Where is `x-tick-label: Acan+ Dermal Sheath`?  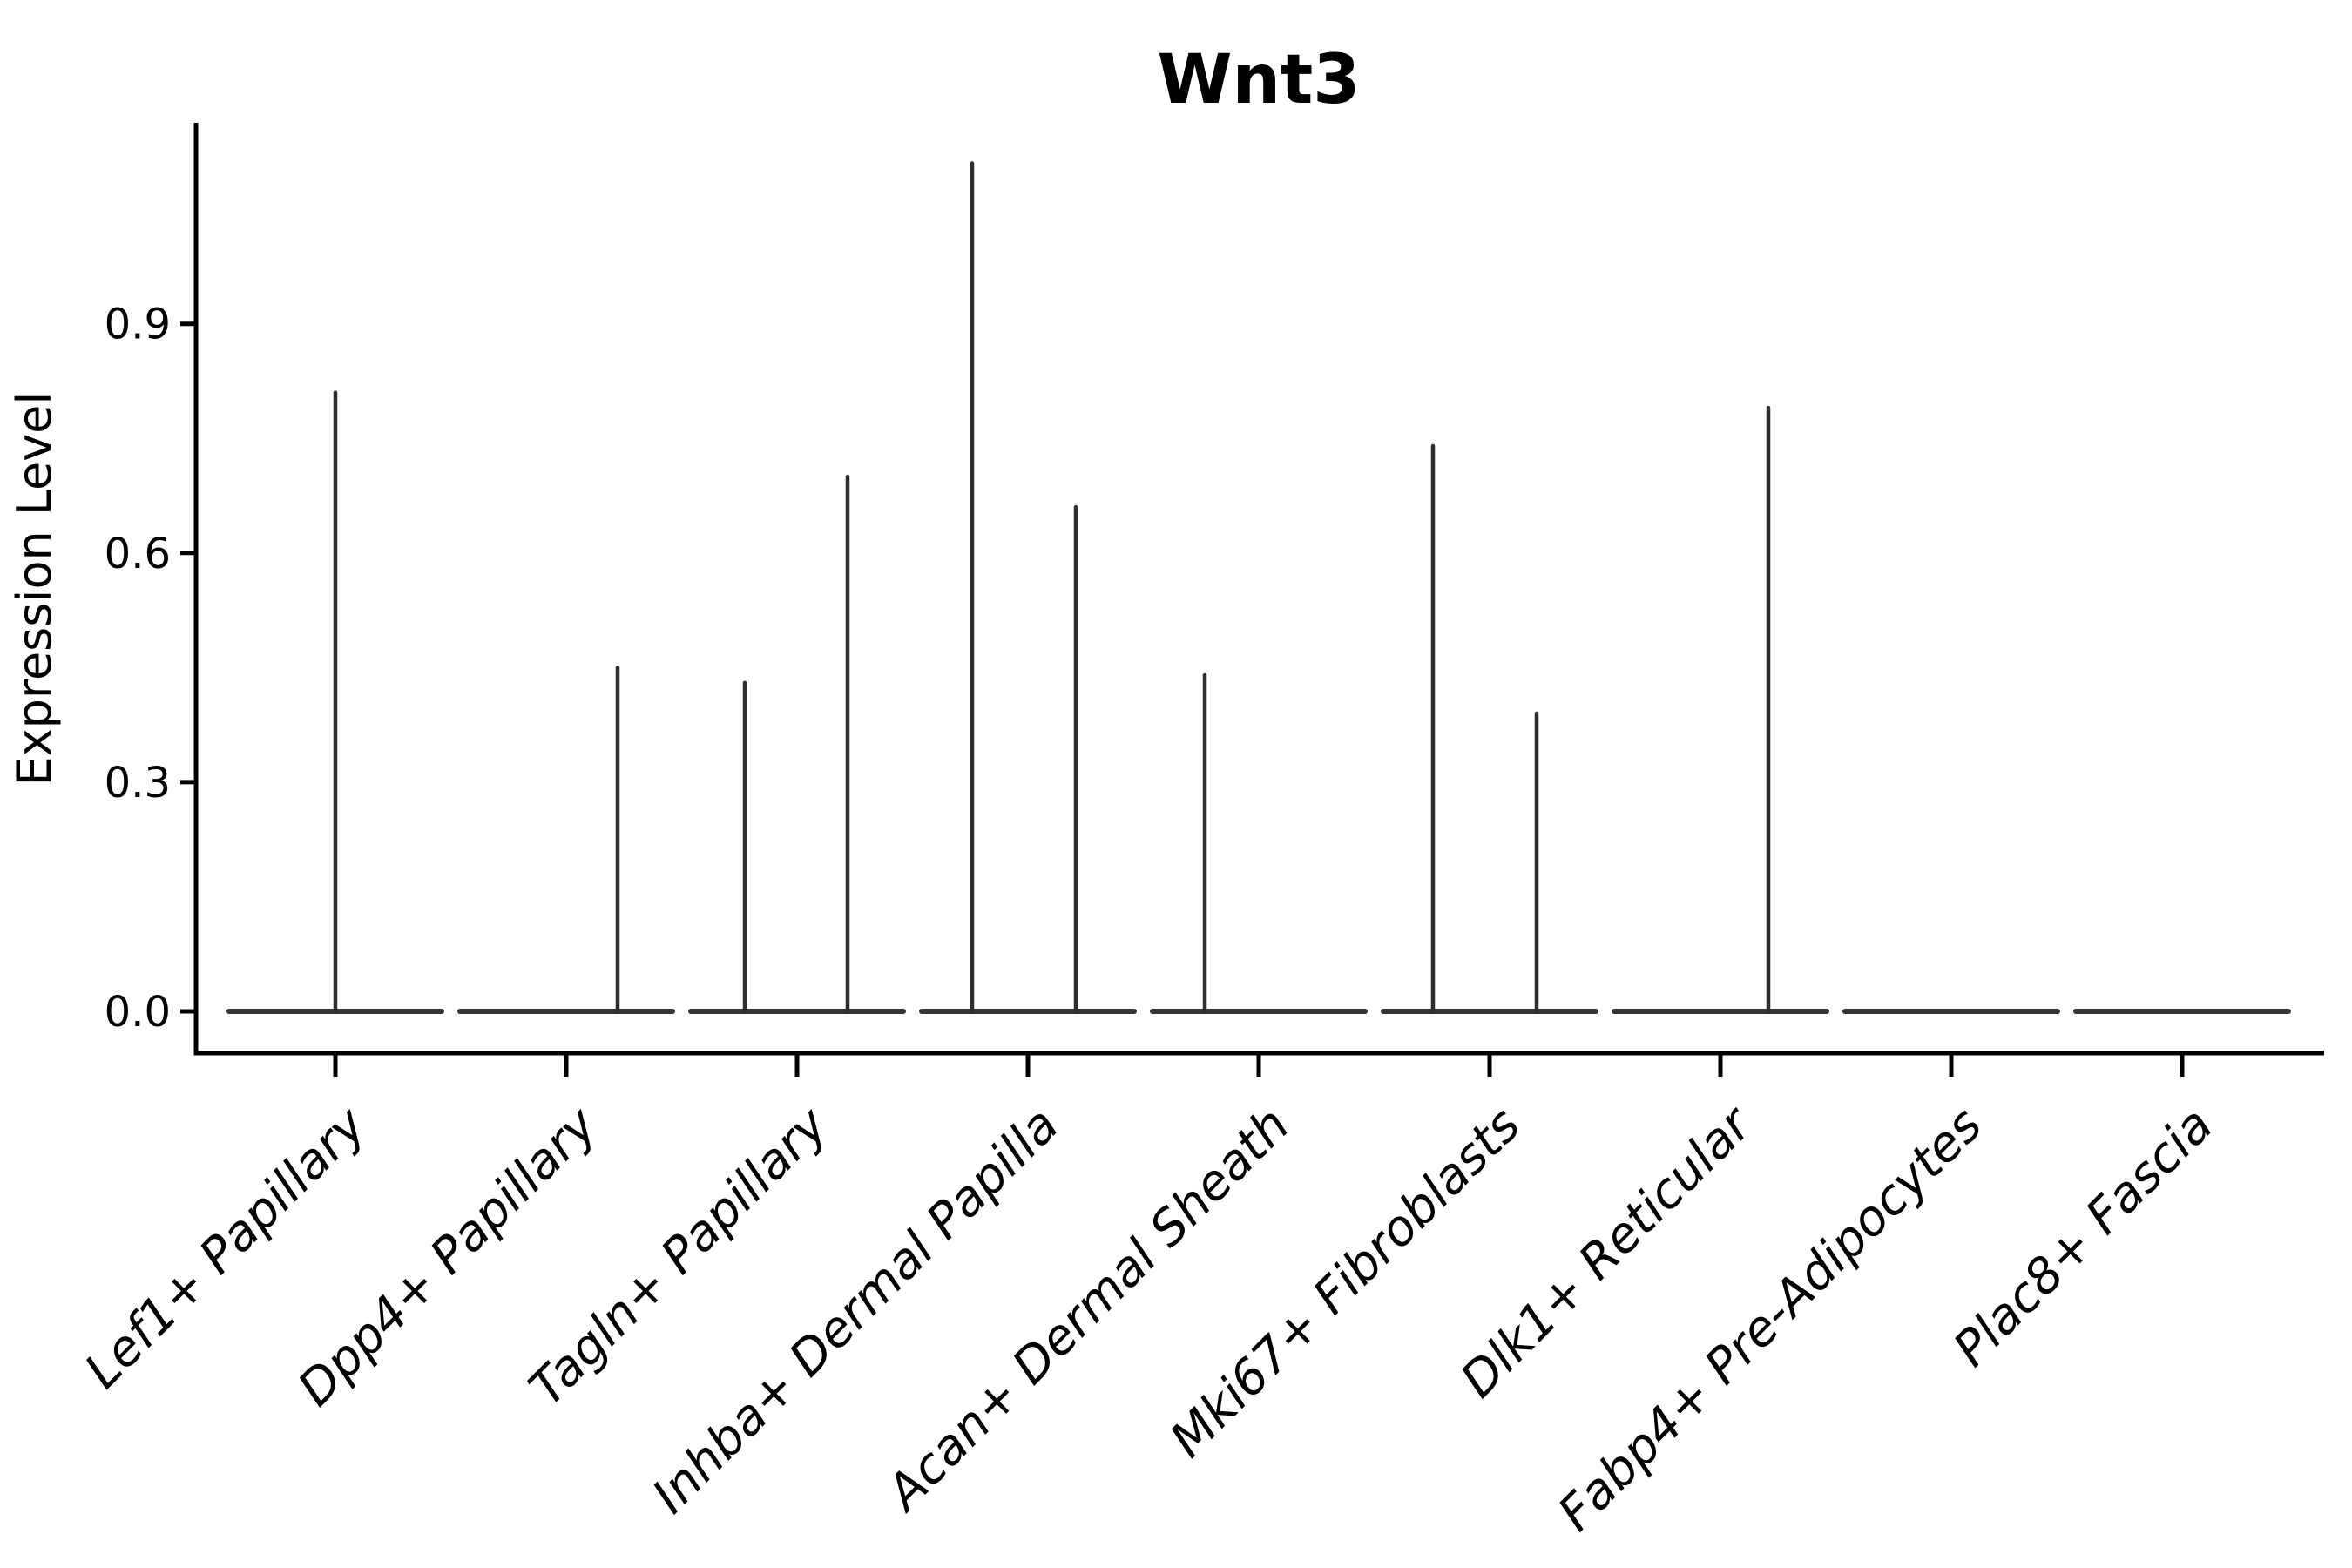 x-tick-label: Acan+ Dermal Sheath is located at coordinates (1088, 1310).